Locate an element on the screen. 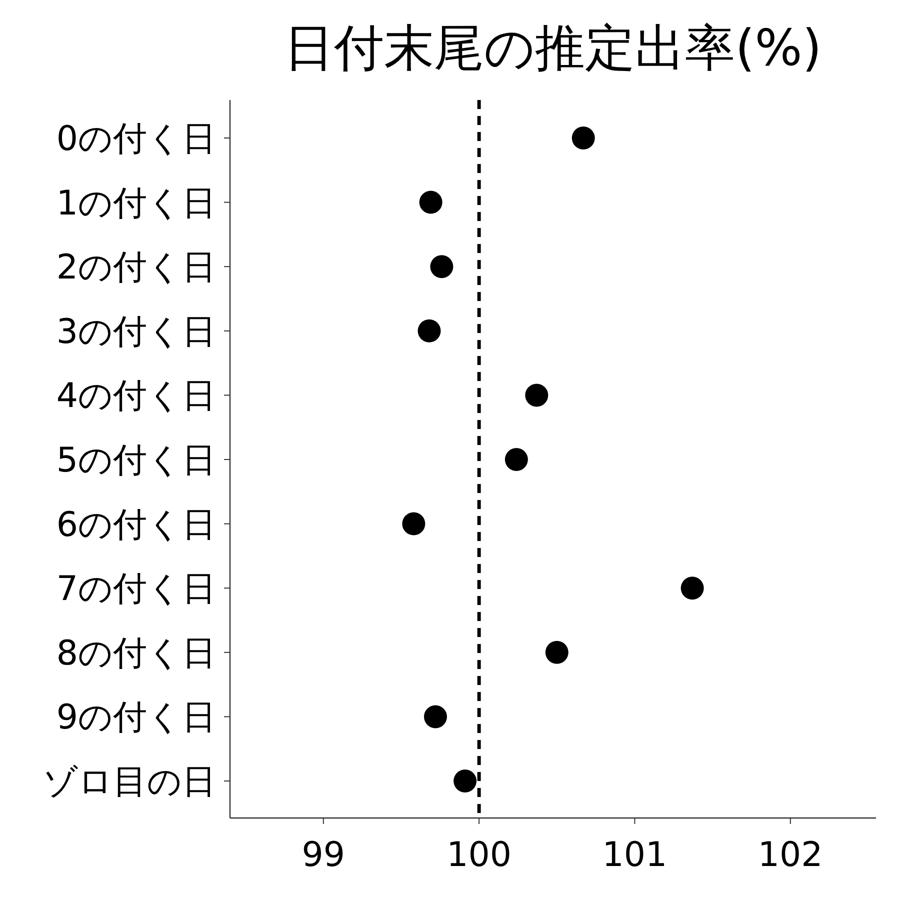  y-tick-label: 4の付く日 is located at coordinates (136, 396).